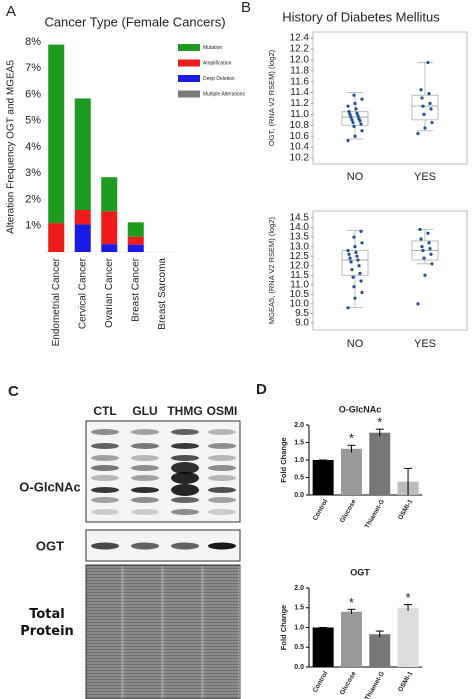 The height and width of the screenshot is (699, 474). What do you see at coordinates (299, 588) in the screenshot?
I see `y-tick-label: 2.0` at bounding box center [299, 588].